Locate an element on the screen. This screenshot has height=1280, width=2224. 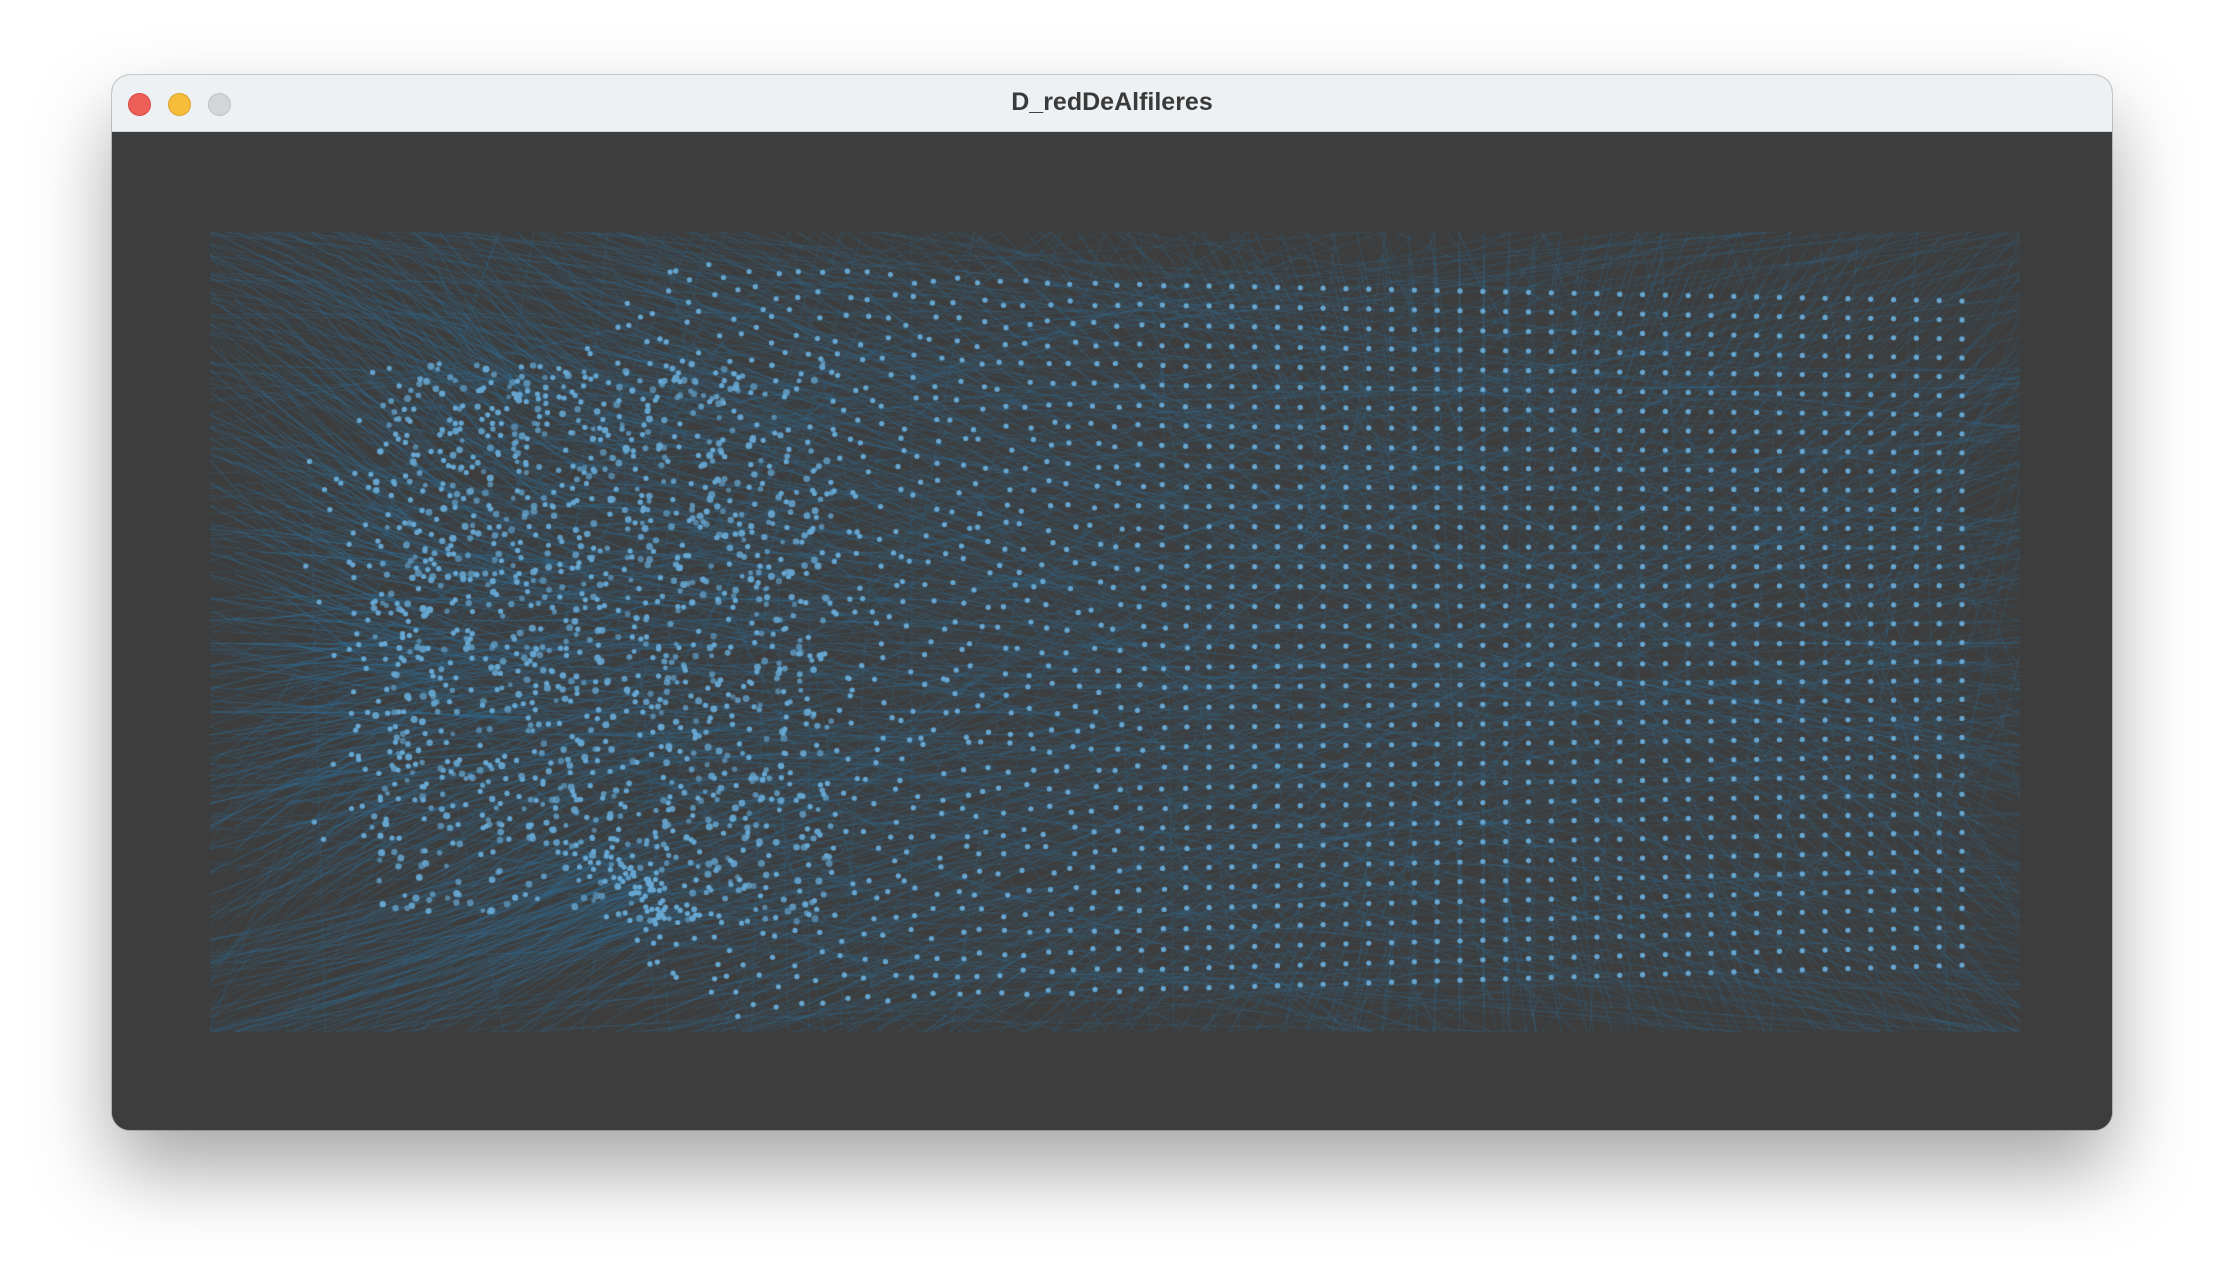
zoom-window-button is located at coordinates (219, 104).